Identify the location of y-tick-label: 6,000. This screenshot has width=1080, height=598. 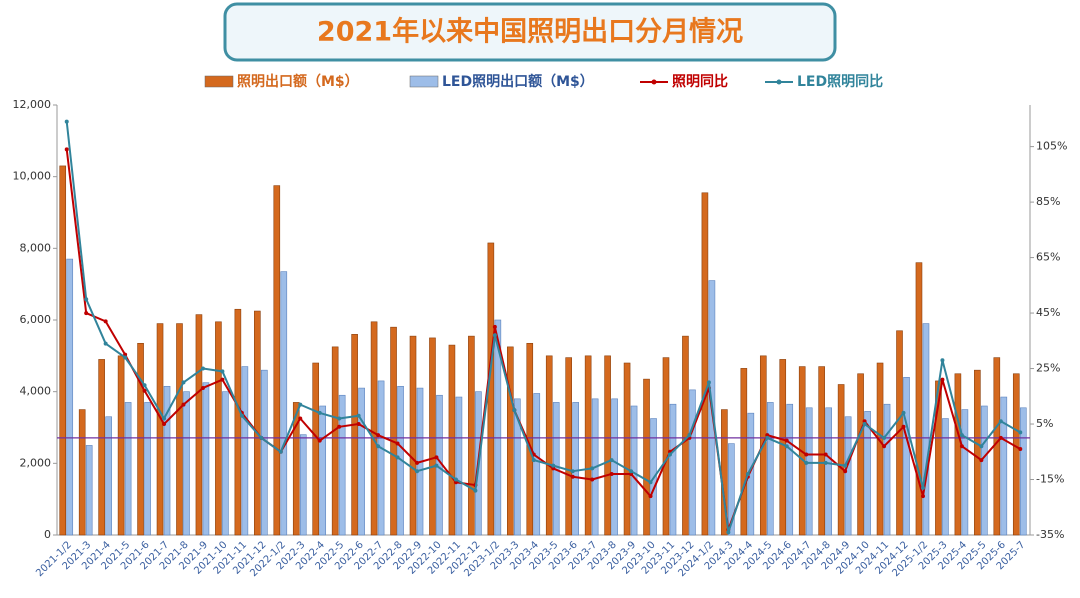
(36, 319).